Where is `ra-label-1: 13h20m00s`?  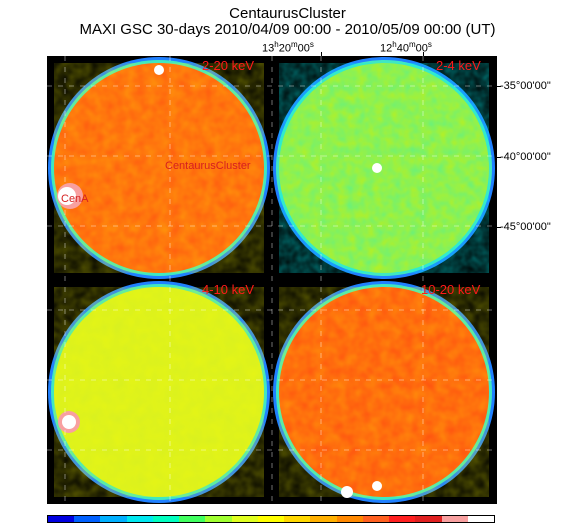 ra-label-1: 13h20m00s is located at coordinates (288, 47).